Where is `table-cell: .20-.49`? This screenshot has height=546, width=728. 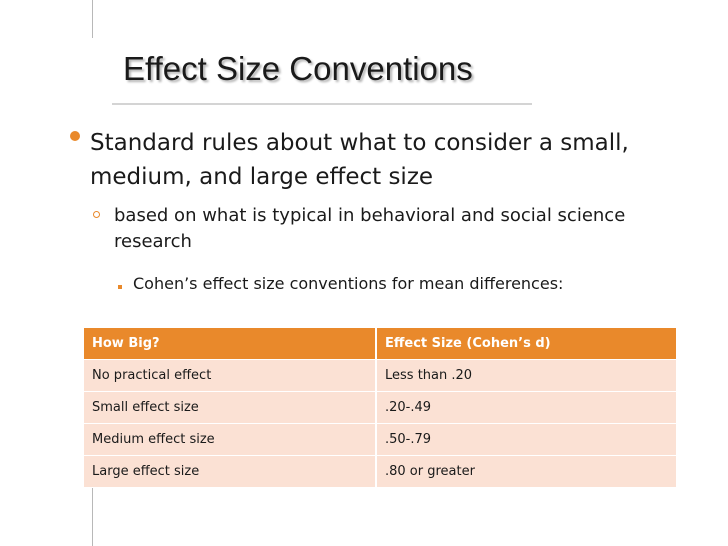
table-cell: .20-.49 is located at coordinates (525, 407).